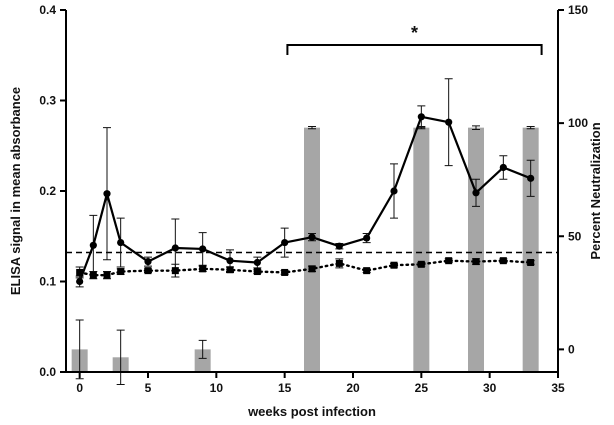 This screenshot has height=425, width=614. What do you see at coordinates (285, 388) in the screenshot?
I see `x-tick-label: 15` at bounding box center [285, 388].